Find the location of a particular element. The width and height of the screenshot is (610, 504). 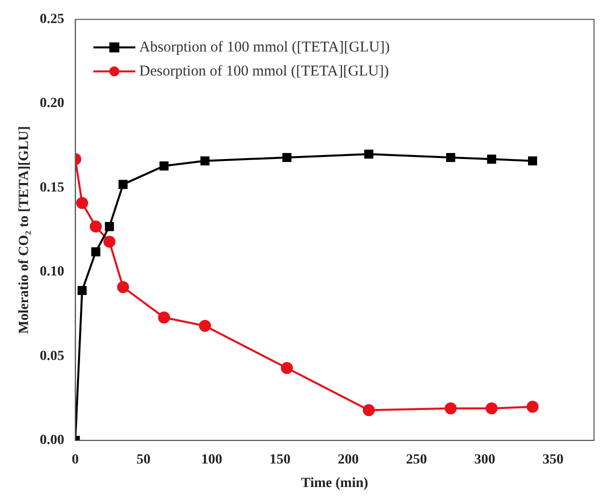

y-axis-title: Moleratio of CO₂ to [TETA][GLU] is located at coordinates (24, 230).